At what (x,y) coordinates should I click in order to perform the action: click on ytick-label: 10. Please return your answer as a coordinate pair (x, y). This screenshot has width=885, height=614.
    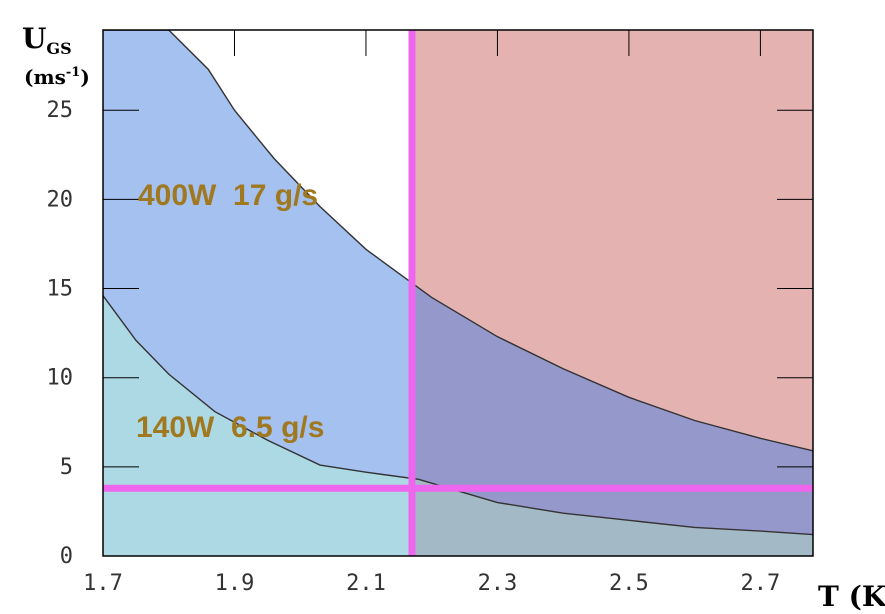
    Looking at the image, I should click on (60, 378).